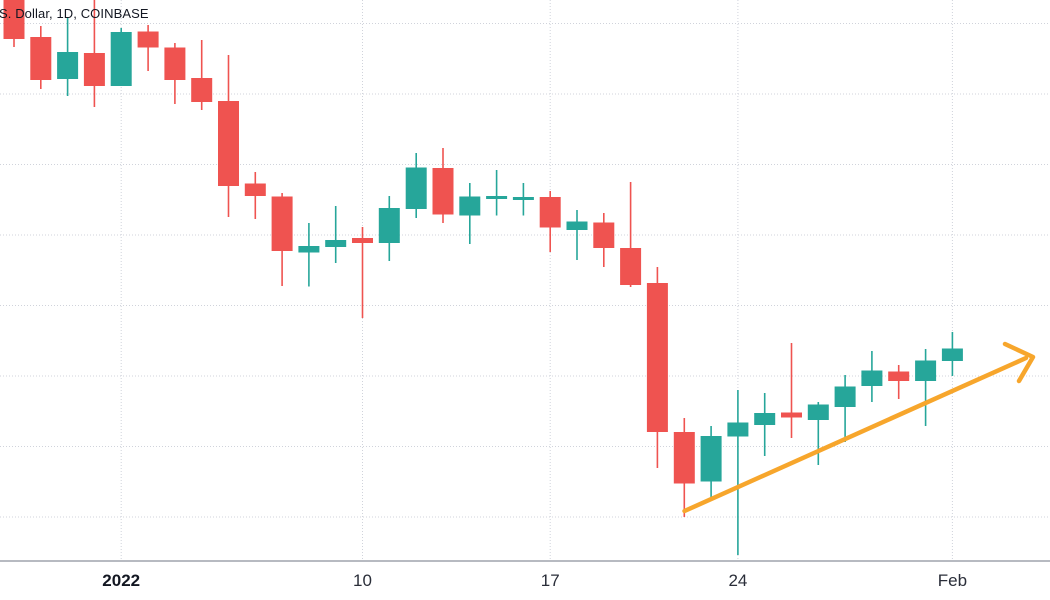 This screenshot has width=1050, height=600. I want to click on time-axis-label: 24, so click(737, 580).